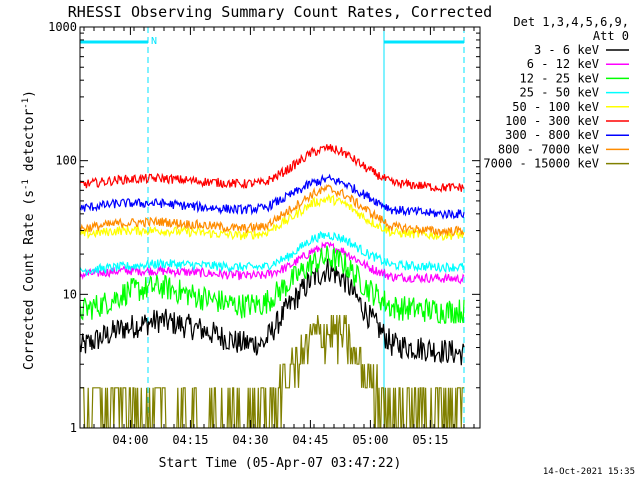  What do you see at coordinates (571, 22) in the screenshot?
I see `legend-detectors: Det 1,3,4,5,6,9,` at bounding box center [571, 22].